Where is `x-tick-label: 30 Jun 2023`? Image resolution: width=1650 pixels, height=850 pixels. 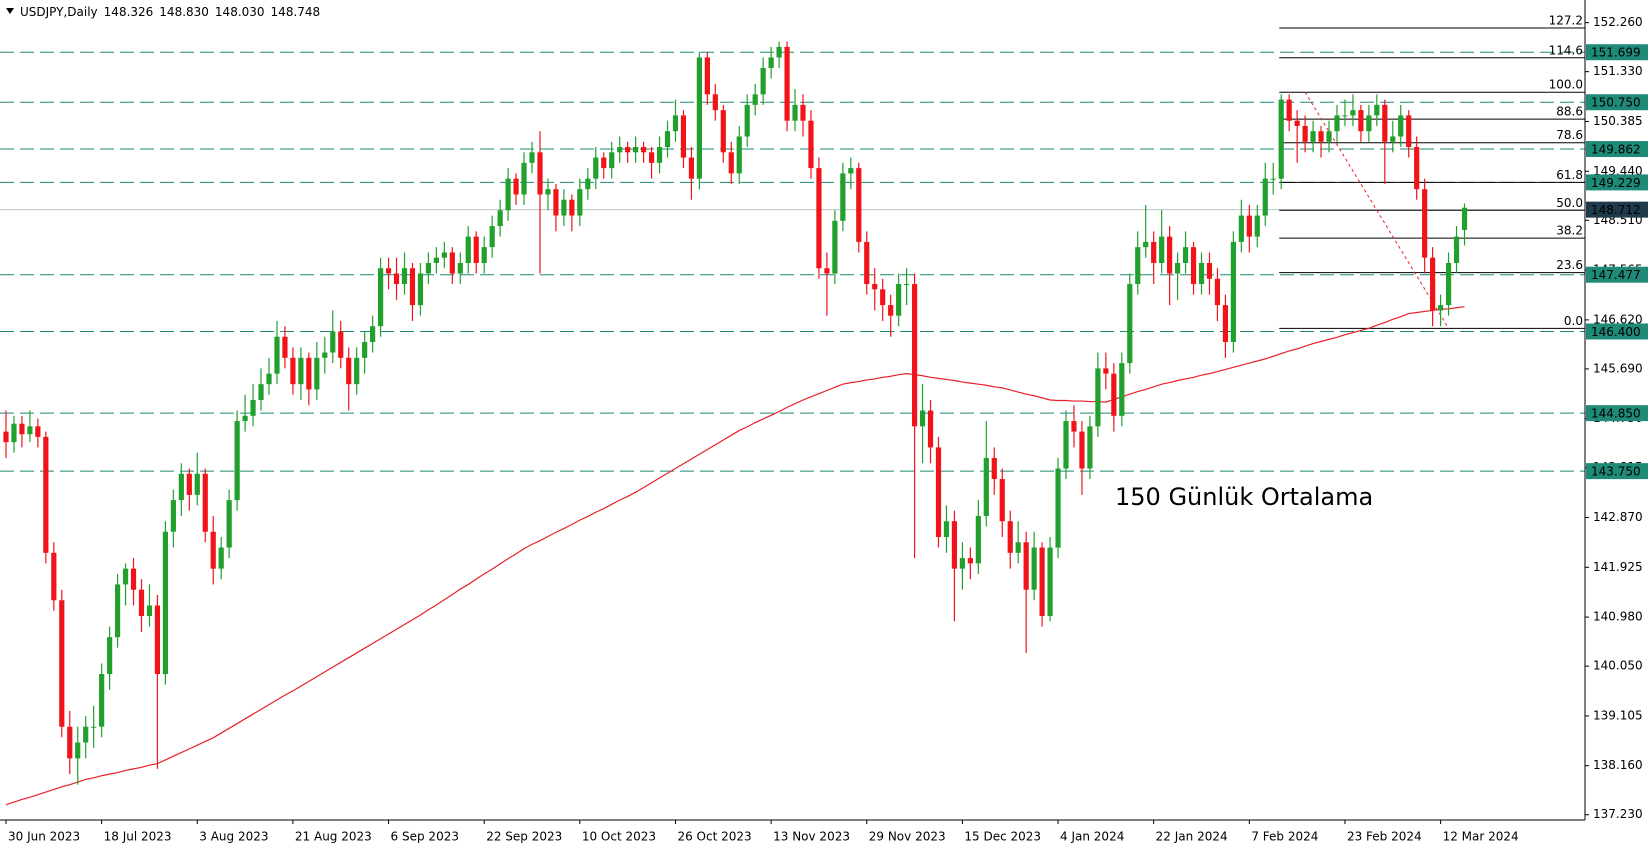
x-tick-label: 30 Jun 2023 is located at coordinates (44, 837).